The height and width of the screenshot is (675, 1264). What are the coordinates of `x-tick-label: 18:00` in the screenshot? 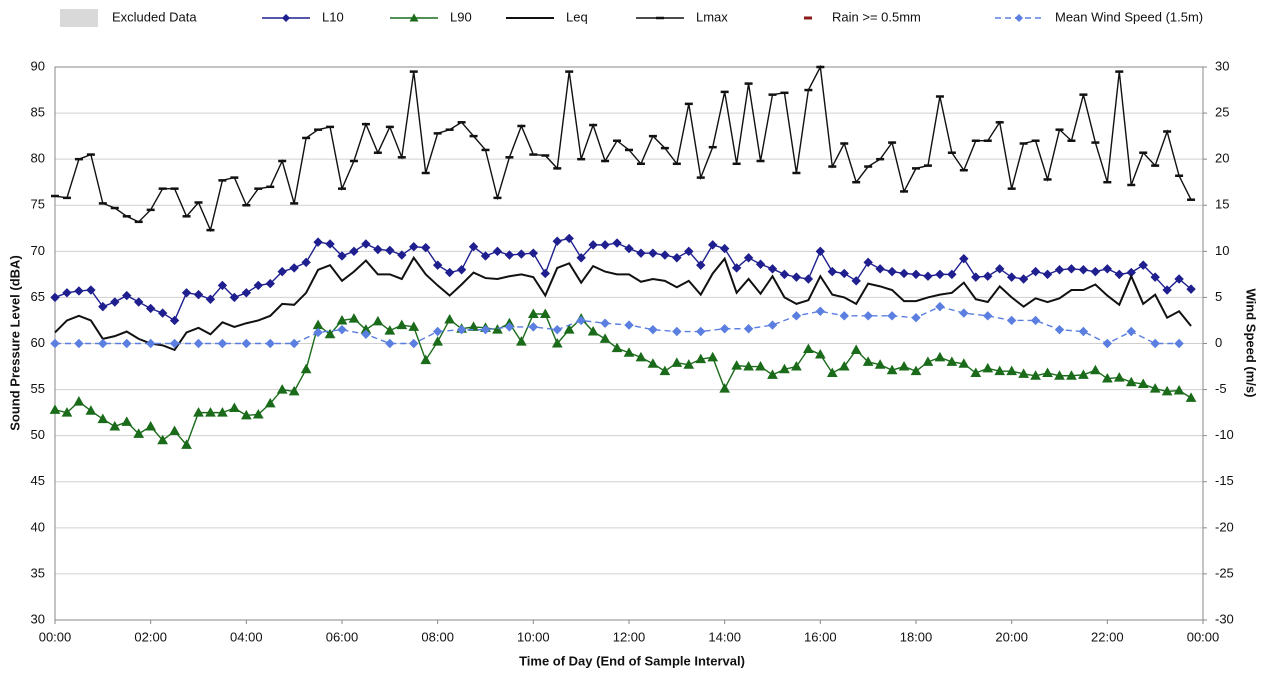 It's located at (916, 636).